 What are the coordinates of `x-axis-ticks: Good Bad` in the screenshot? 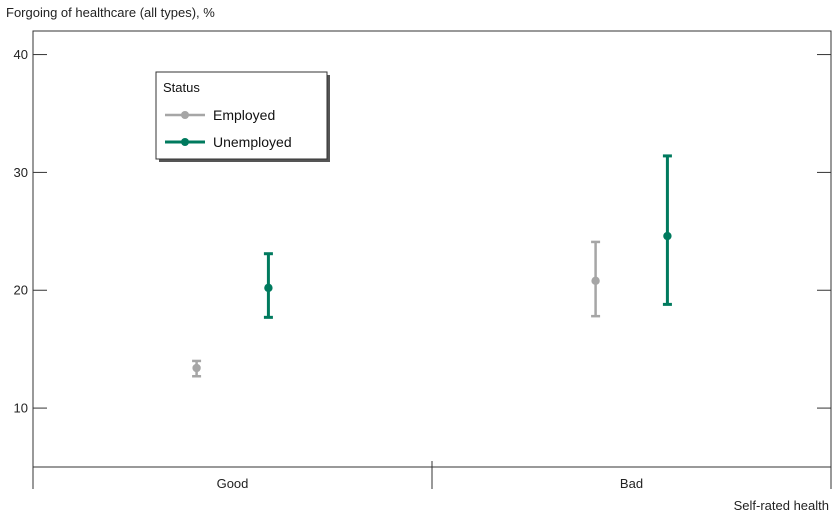 It's located at (430, 483).